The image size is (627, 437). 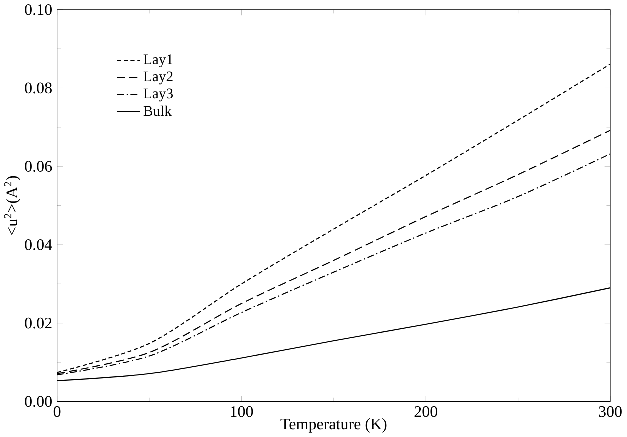 What do you see at coordinates (12, 205) in the screenshot?
I see `y-axis-title: <u$^{2}$>(A$^{2}$)` at bounding box center [12, 205].